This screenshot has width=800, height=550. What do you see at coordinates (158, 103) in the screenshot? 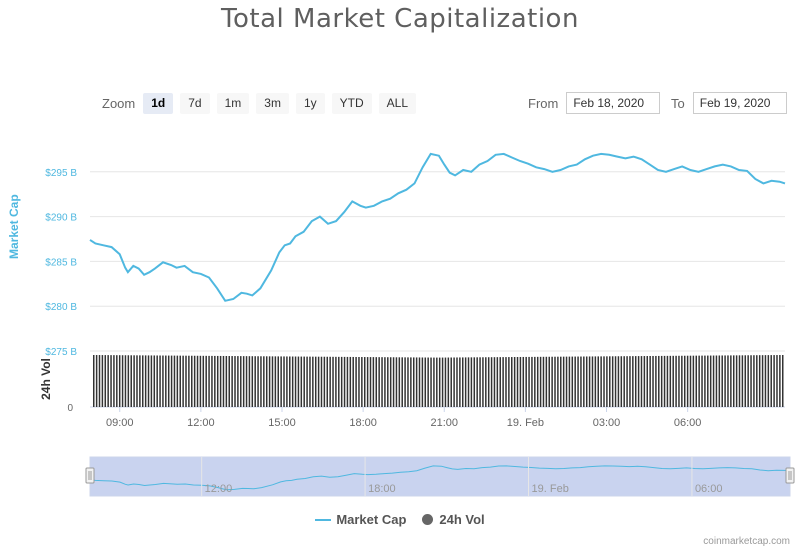
I see `zoom-button-1d: 1d` at bounding box center [158, 103].